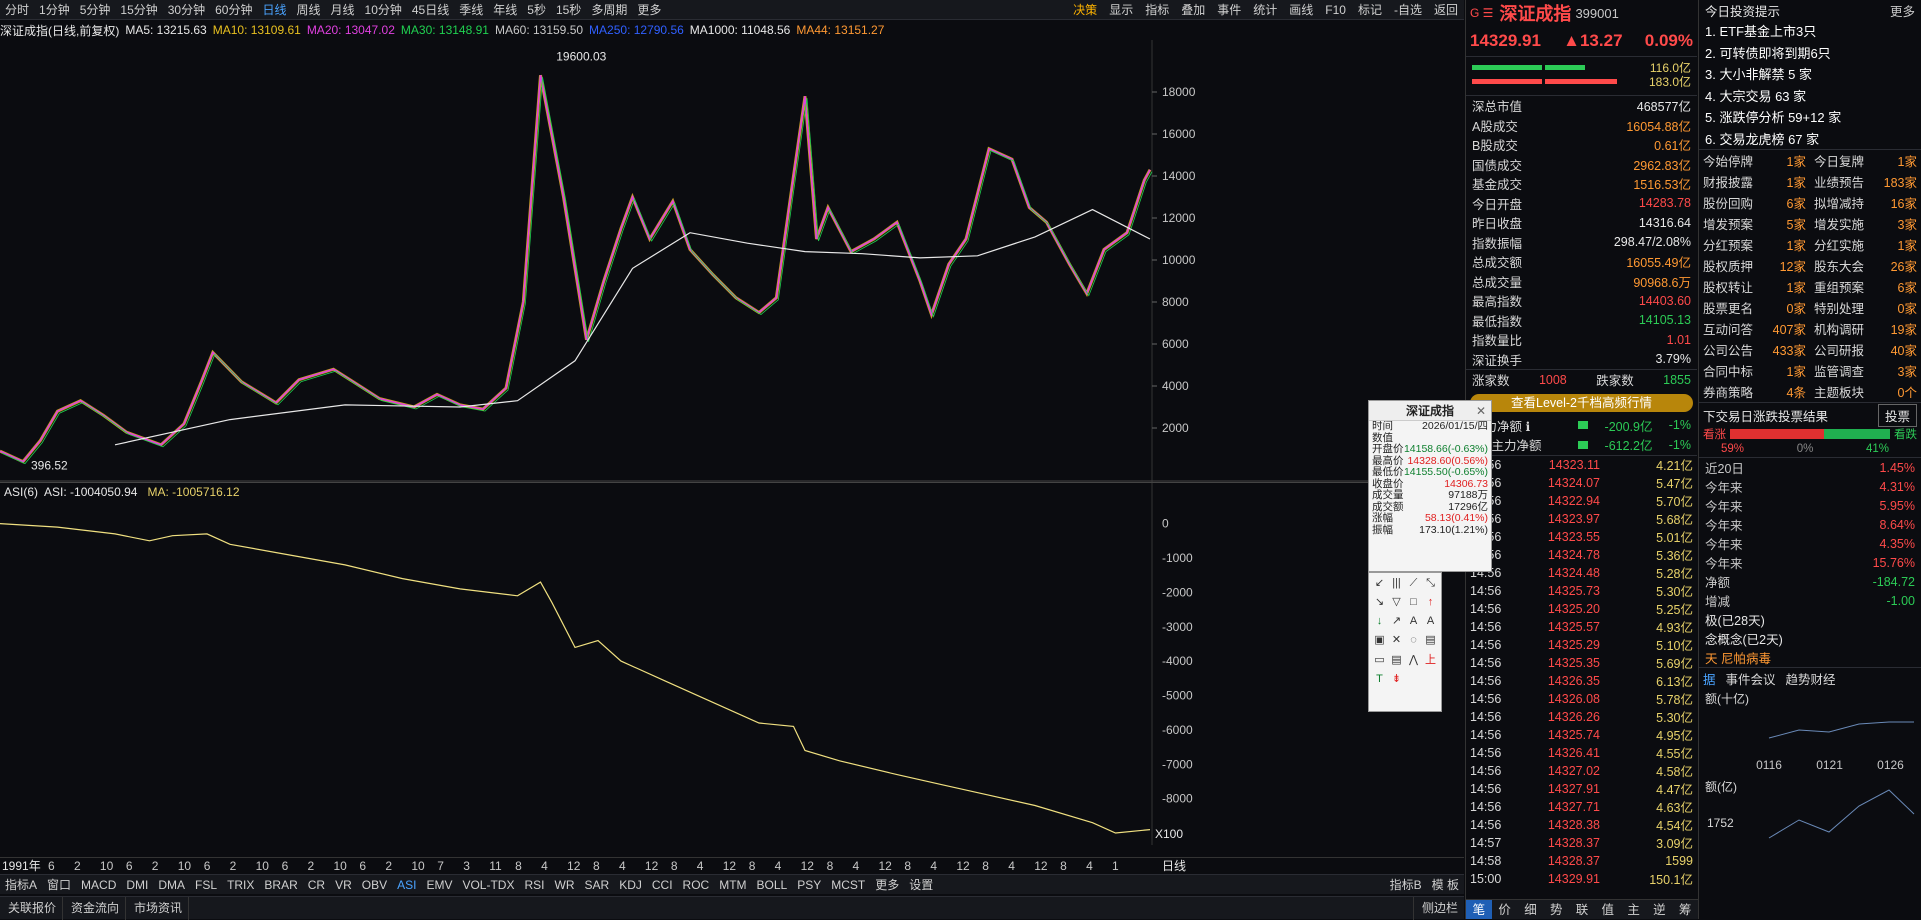 The width and height of the screenshot is (1921, 920). What do you see at coordinates (1430, 583) in the screenshot?
I see `draw-tool-icon: ⤡` at bounding box center [1430, 583].